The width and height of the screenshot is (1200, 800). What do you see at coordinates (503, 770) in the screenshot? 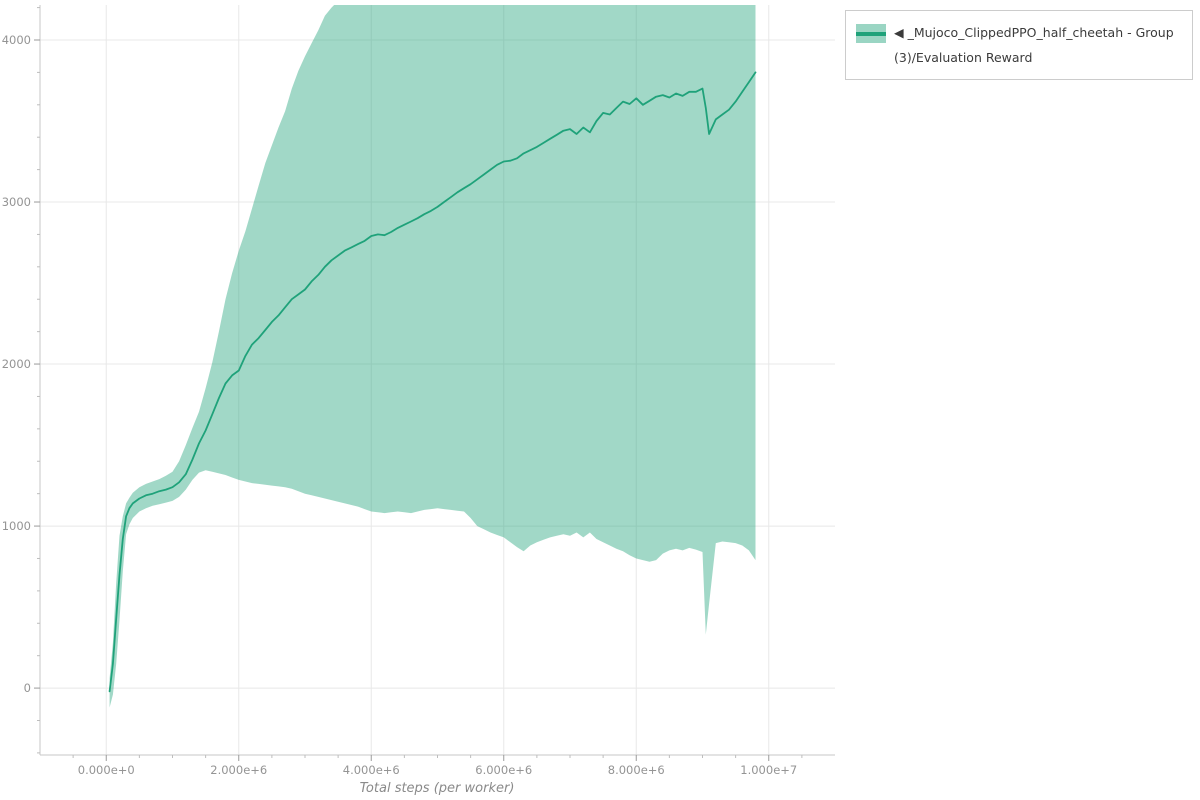
I see `x-tick-label: 6.000e+6` at bounding box center [503, 770].